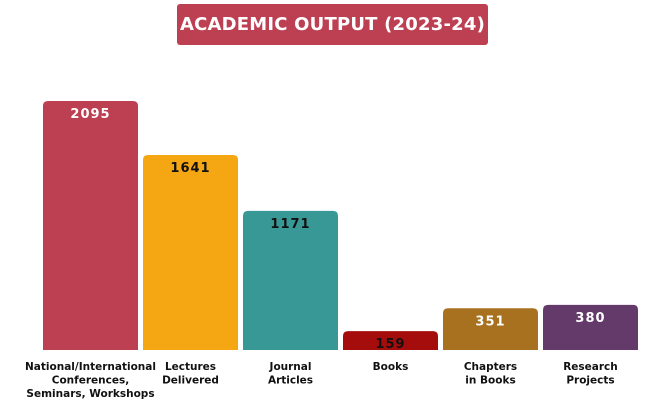 This screenshot has width=651, height=402. I want to click on category-label-line: Projects, so click(590, 381).